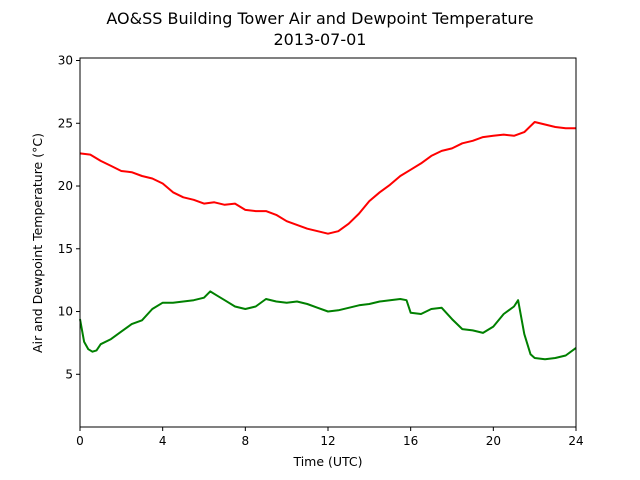 The width and height of the screenshot is (640, 480). I want to click on chart-subtitle: 2013-07-01, so click(320, 39).